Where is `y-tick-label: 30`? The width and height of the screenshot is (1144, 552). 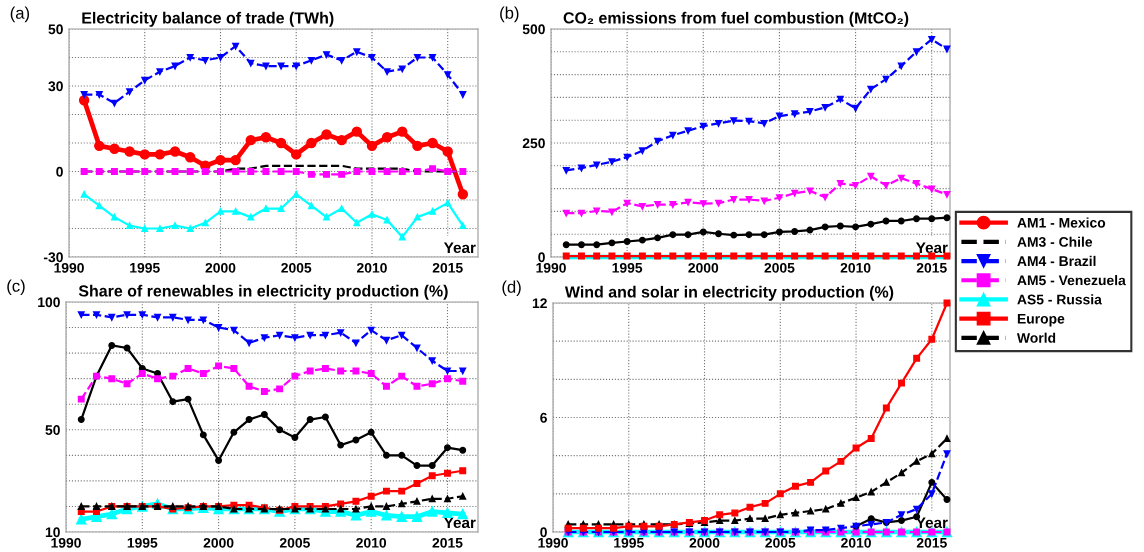 y-tick-label: 30 is located at coordinates (55, 86).